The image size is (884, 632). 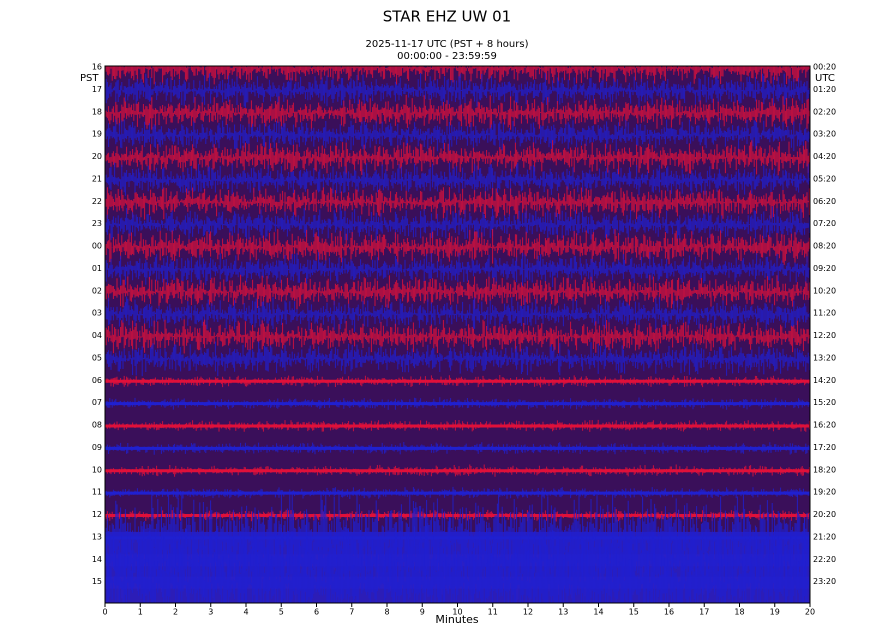 What do you see at coordinates (97, 425) in the screenshot?
I see `y-tick-label: 08` at bounding box center [97, 425].